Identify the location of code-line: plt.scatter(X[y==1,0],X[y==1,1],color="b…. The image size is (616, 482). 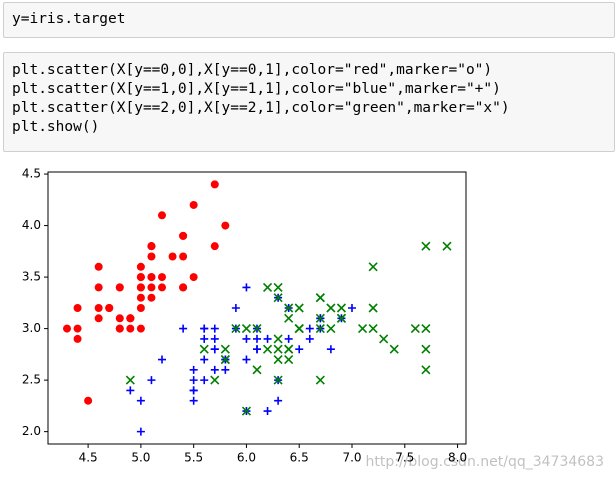
(256, 89).